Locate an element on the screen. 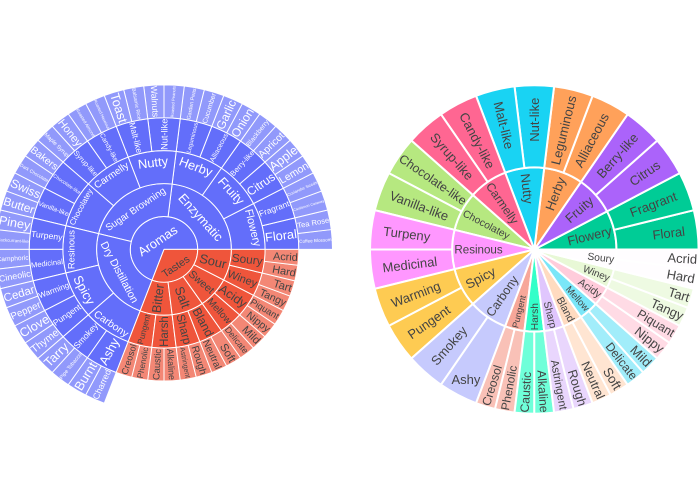 Image resolution: width=700 pixels, height=500 pixels. svg-text: Vanilla-like is located at coordinates (53, 210).